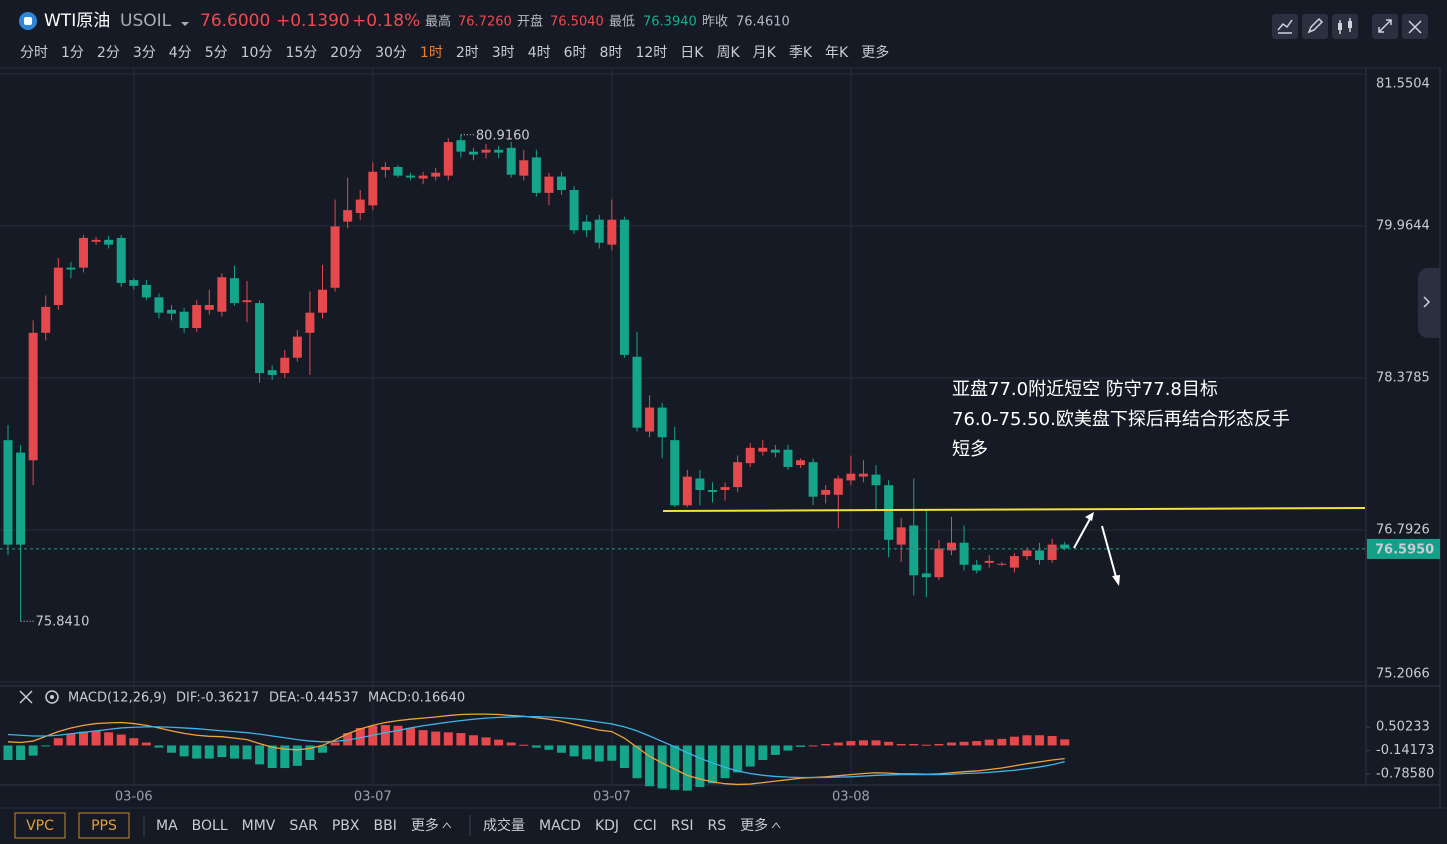  I want to click on close-icon, so click(26, 697).